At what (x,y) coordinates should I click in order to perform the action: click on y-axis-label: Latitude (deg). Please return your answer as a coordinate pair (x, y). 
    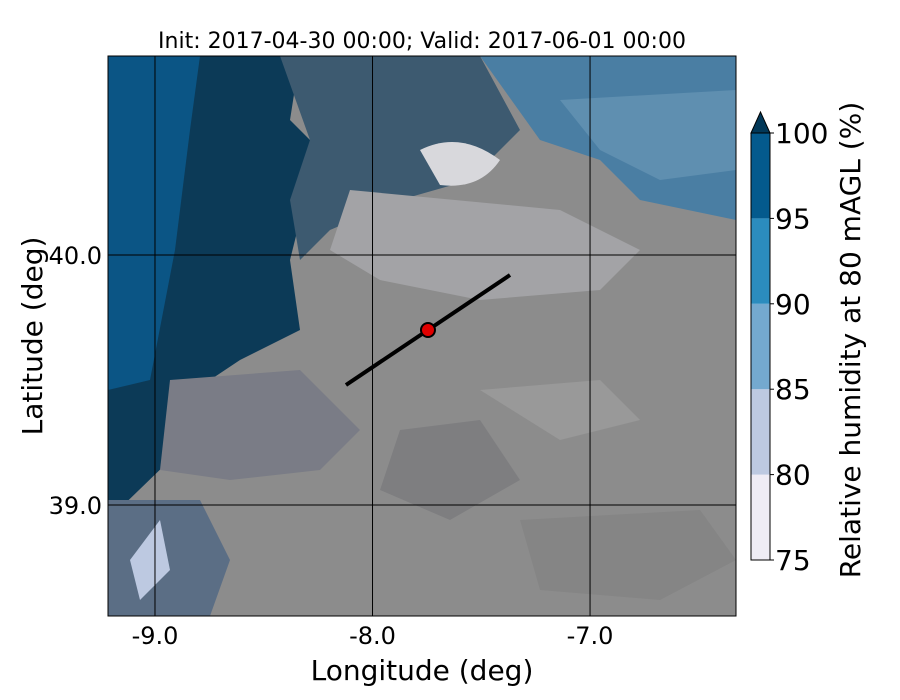
    Looking at the image, I should click on (32, 336).